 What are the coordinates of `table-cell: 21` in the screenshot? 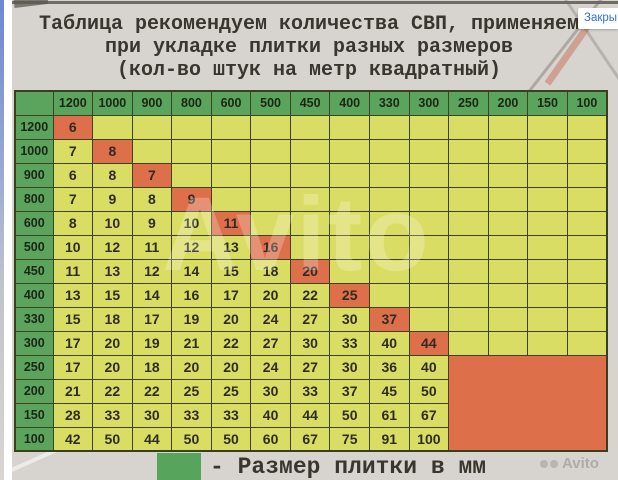 It's located at (73, 391).